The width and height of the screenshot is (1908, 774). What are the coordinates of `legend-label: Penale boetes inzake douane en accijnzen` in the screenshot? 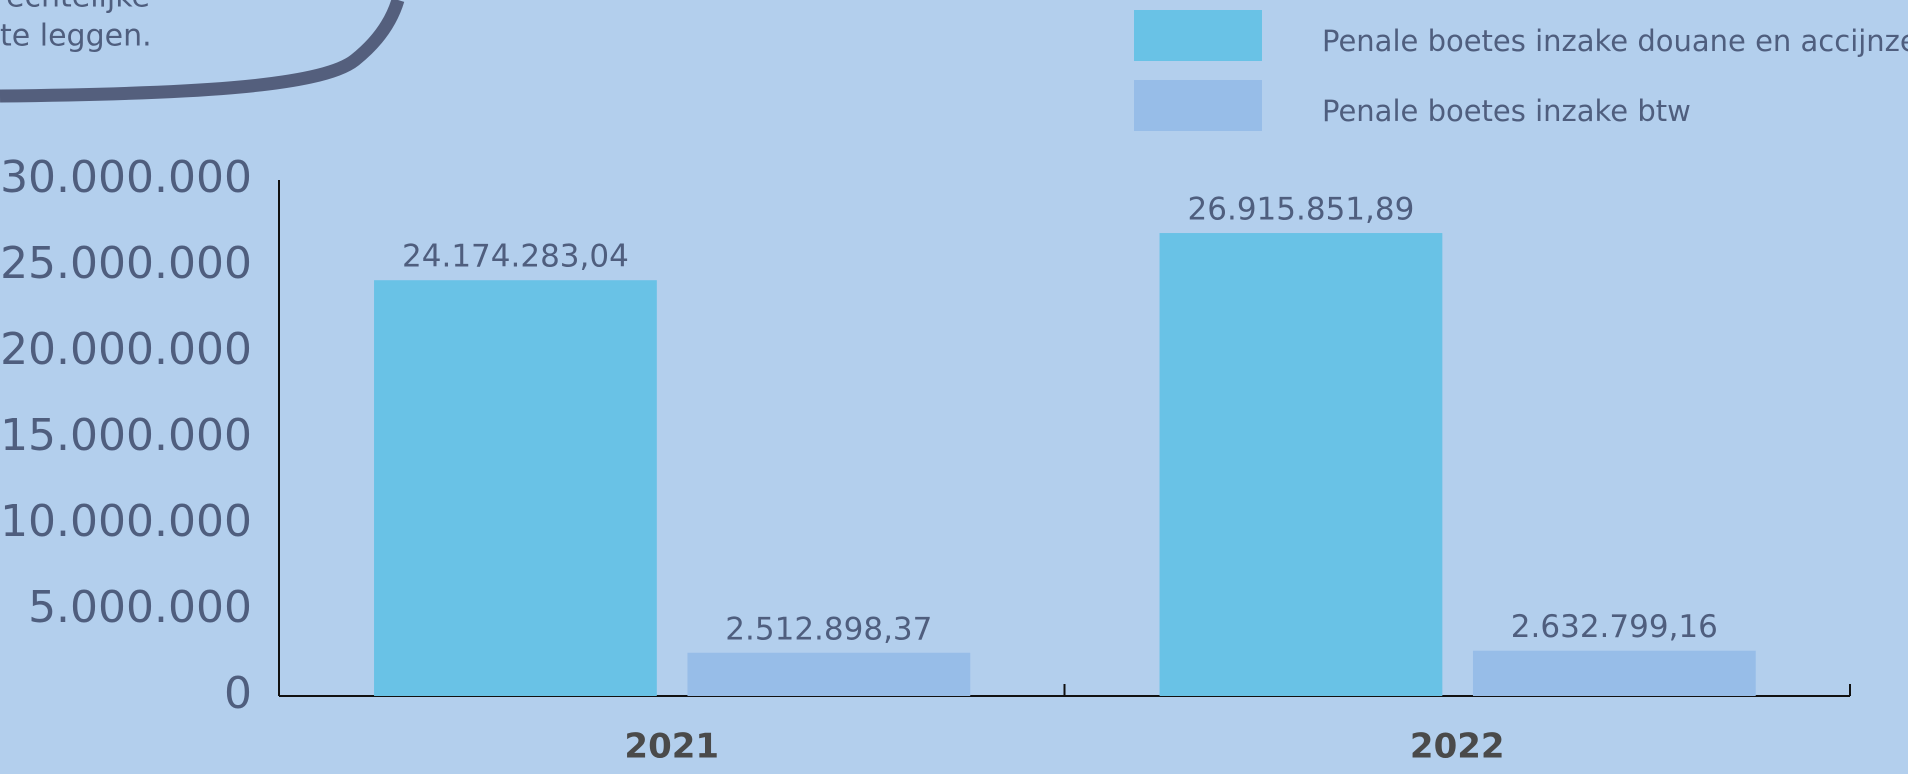 It's located at (1615, 41).